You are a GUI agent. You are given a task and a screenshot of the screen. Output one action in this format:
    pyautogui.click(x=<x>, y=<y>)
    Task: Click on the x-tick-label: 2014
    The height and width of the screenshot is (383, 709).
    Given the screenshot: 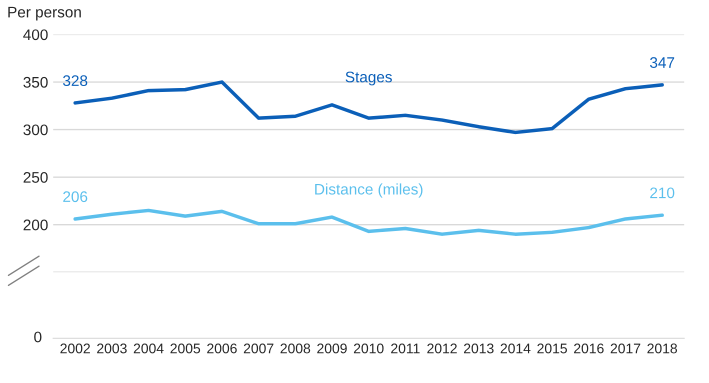 What is the action you would take?
    pyautogui.click(x=515, y=349)
    